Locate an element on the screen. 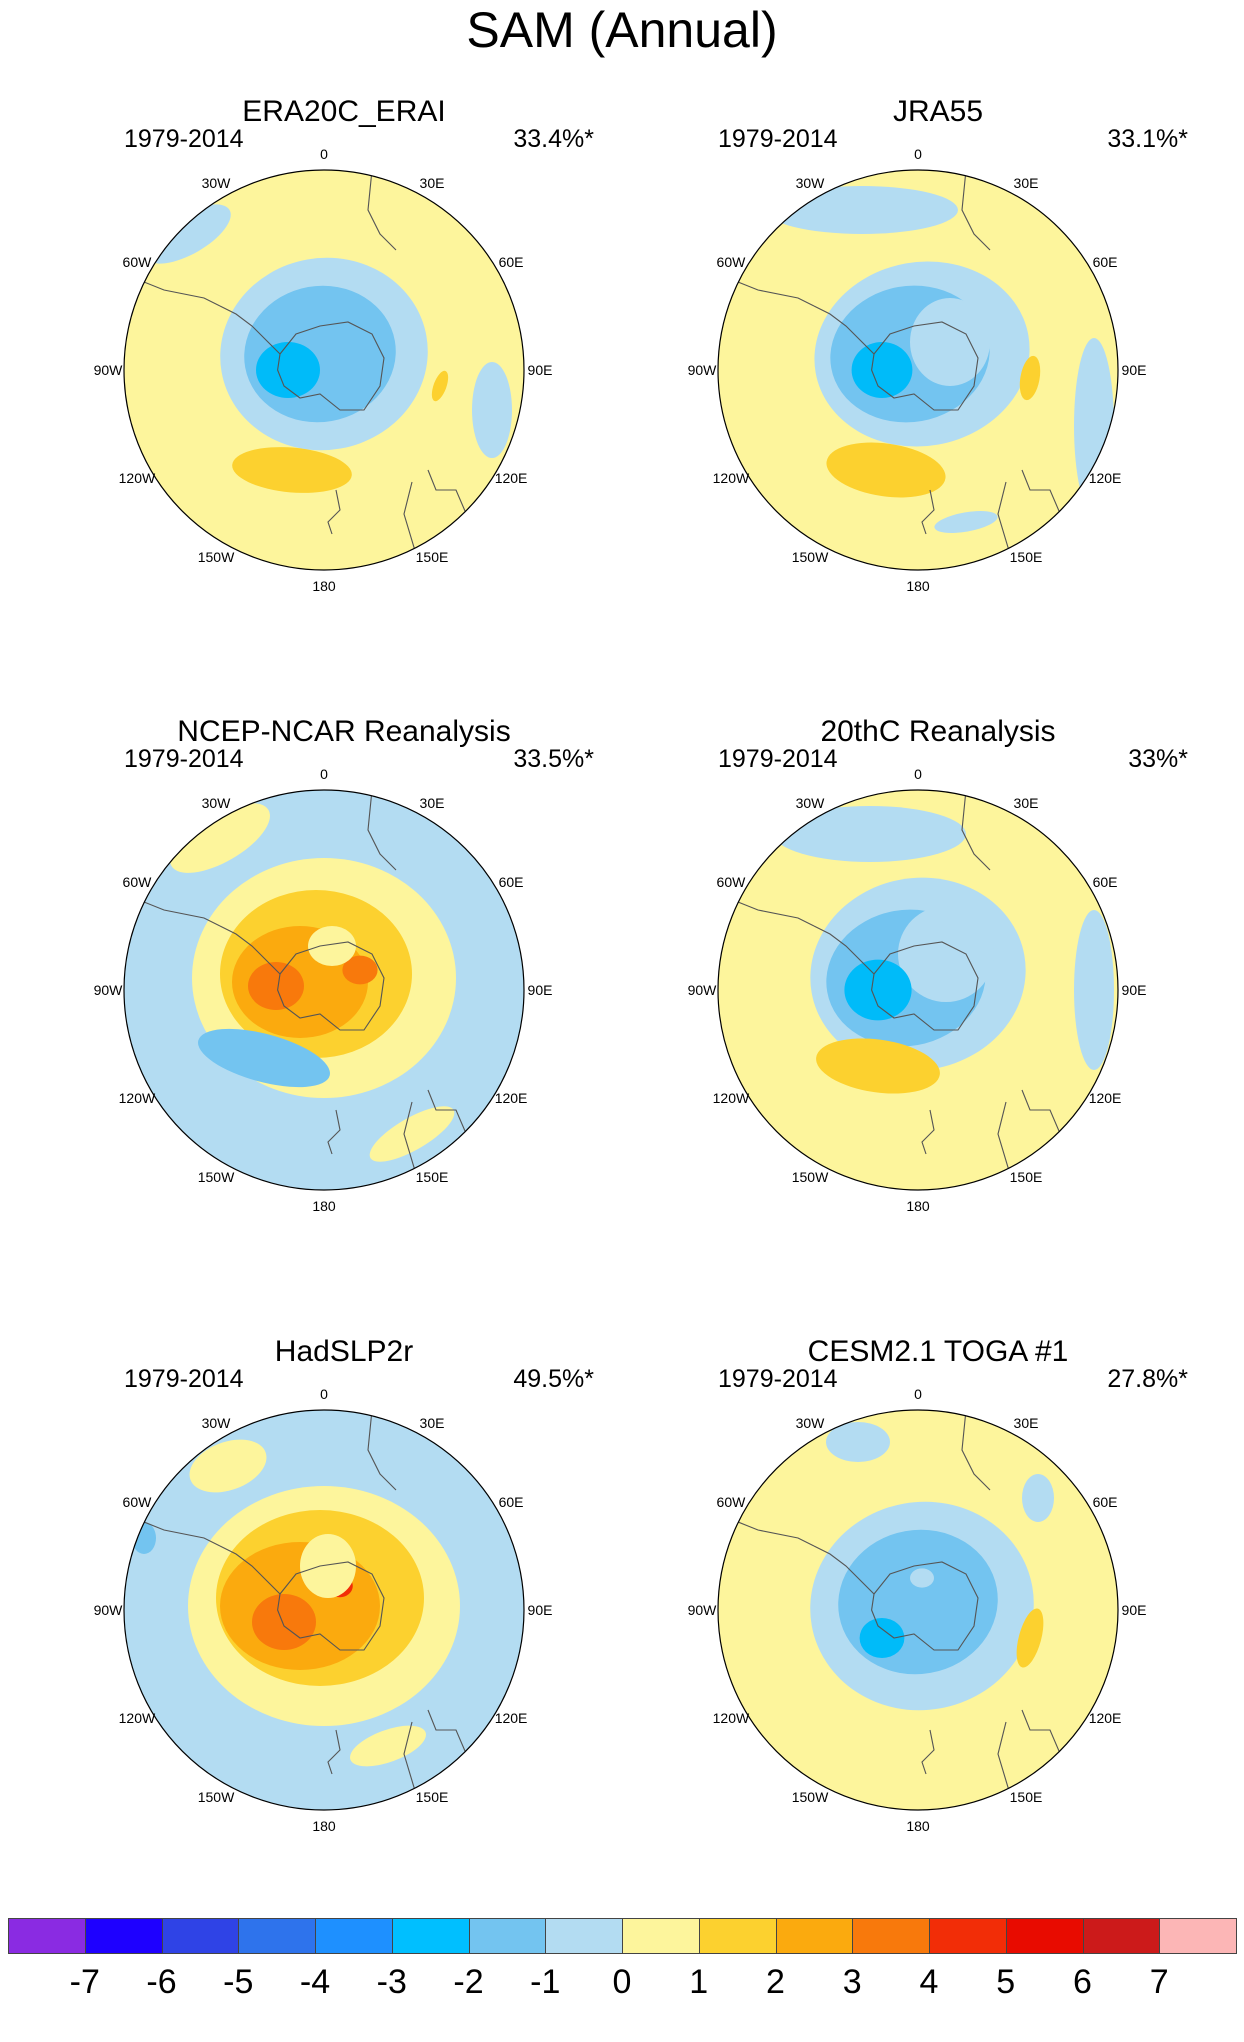 This screenshot has height=2042, width=1244. colorbar-tick-label: 6 is located at coordinates (1082, 1982).